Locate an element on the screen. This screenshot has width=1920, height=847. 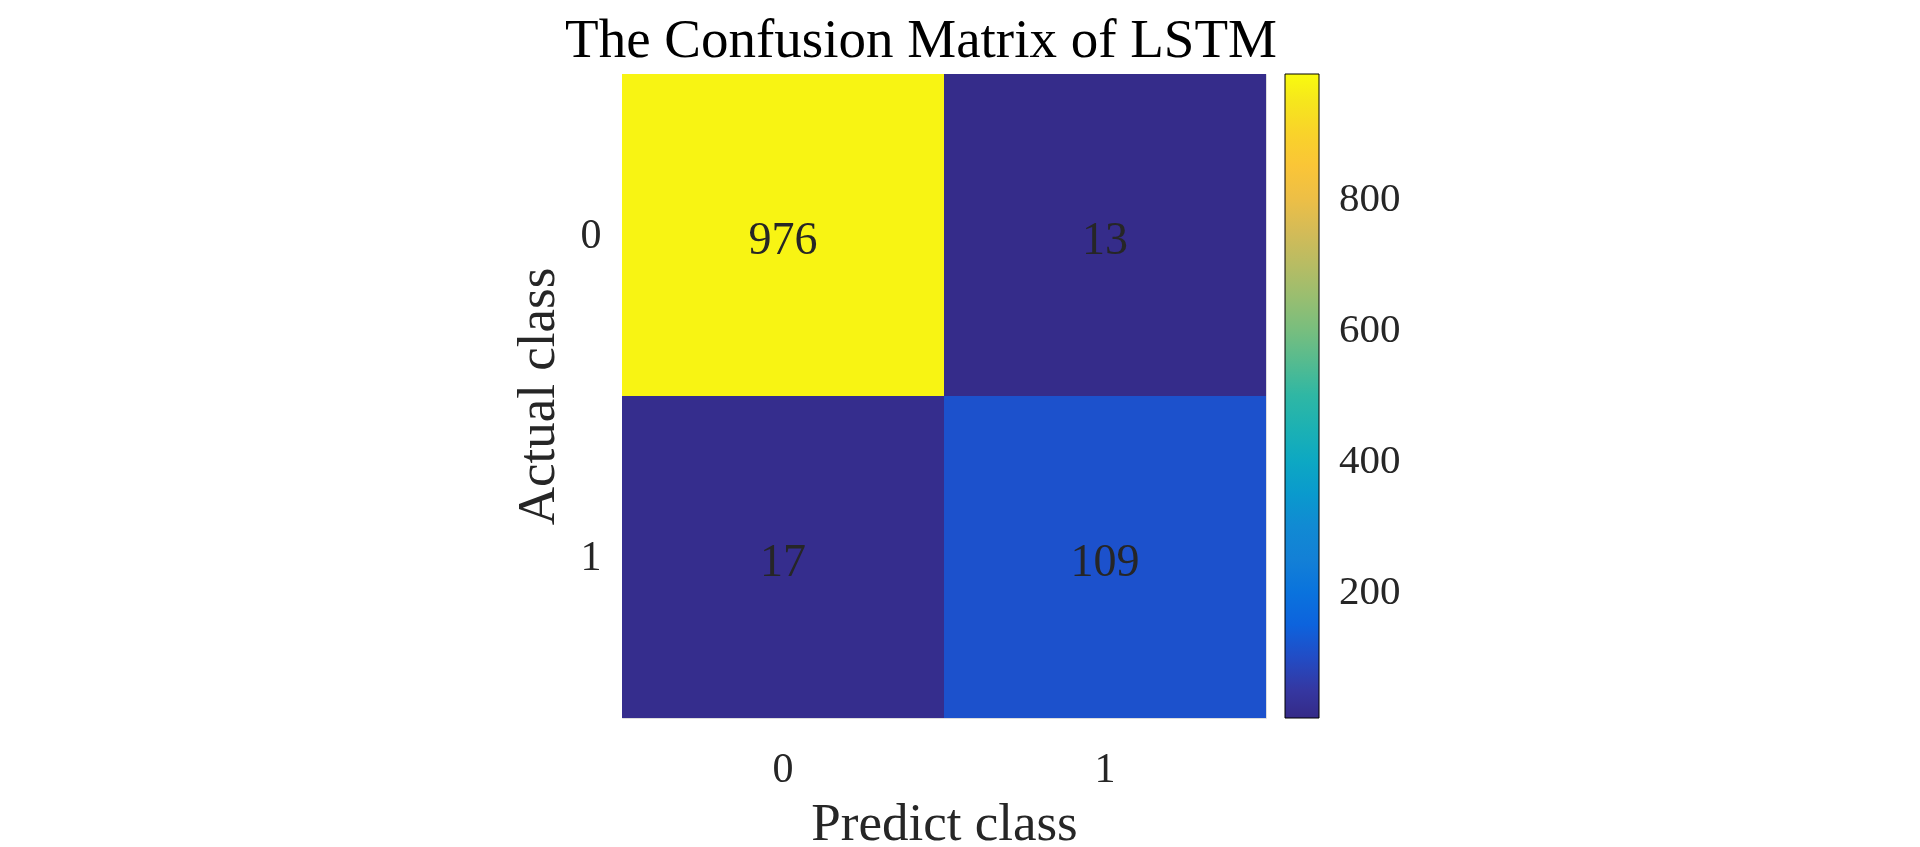
data-label: 109 is located at coordinates (1105, 560).